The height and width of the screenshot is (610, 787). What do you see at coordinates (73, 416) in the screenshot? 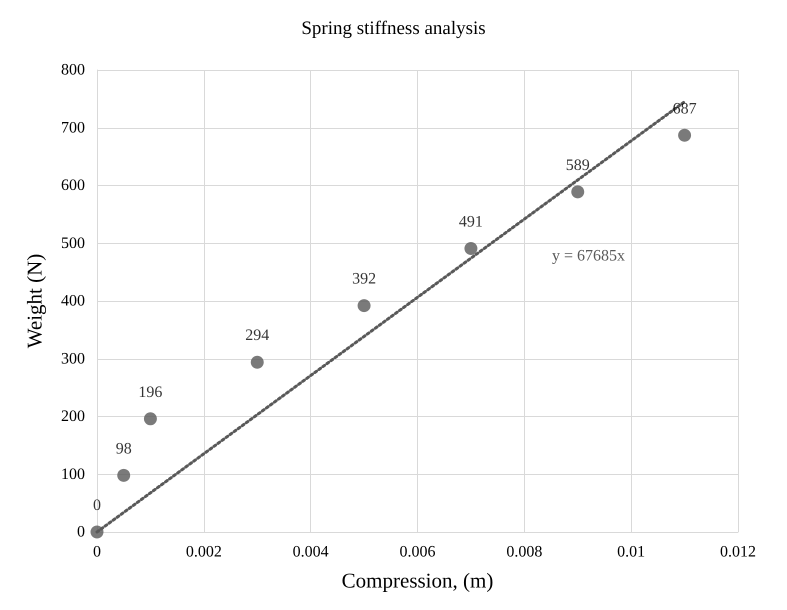
I see `y-tick-label: 200` at bounding box center [73, 416].